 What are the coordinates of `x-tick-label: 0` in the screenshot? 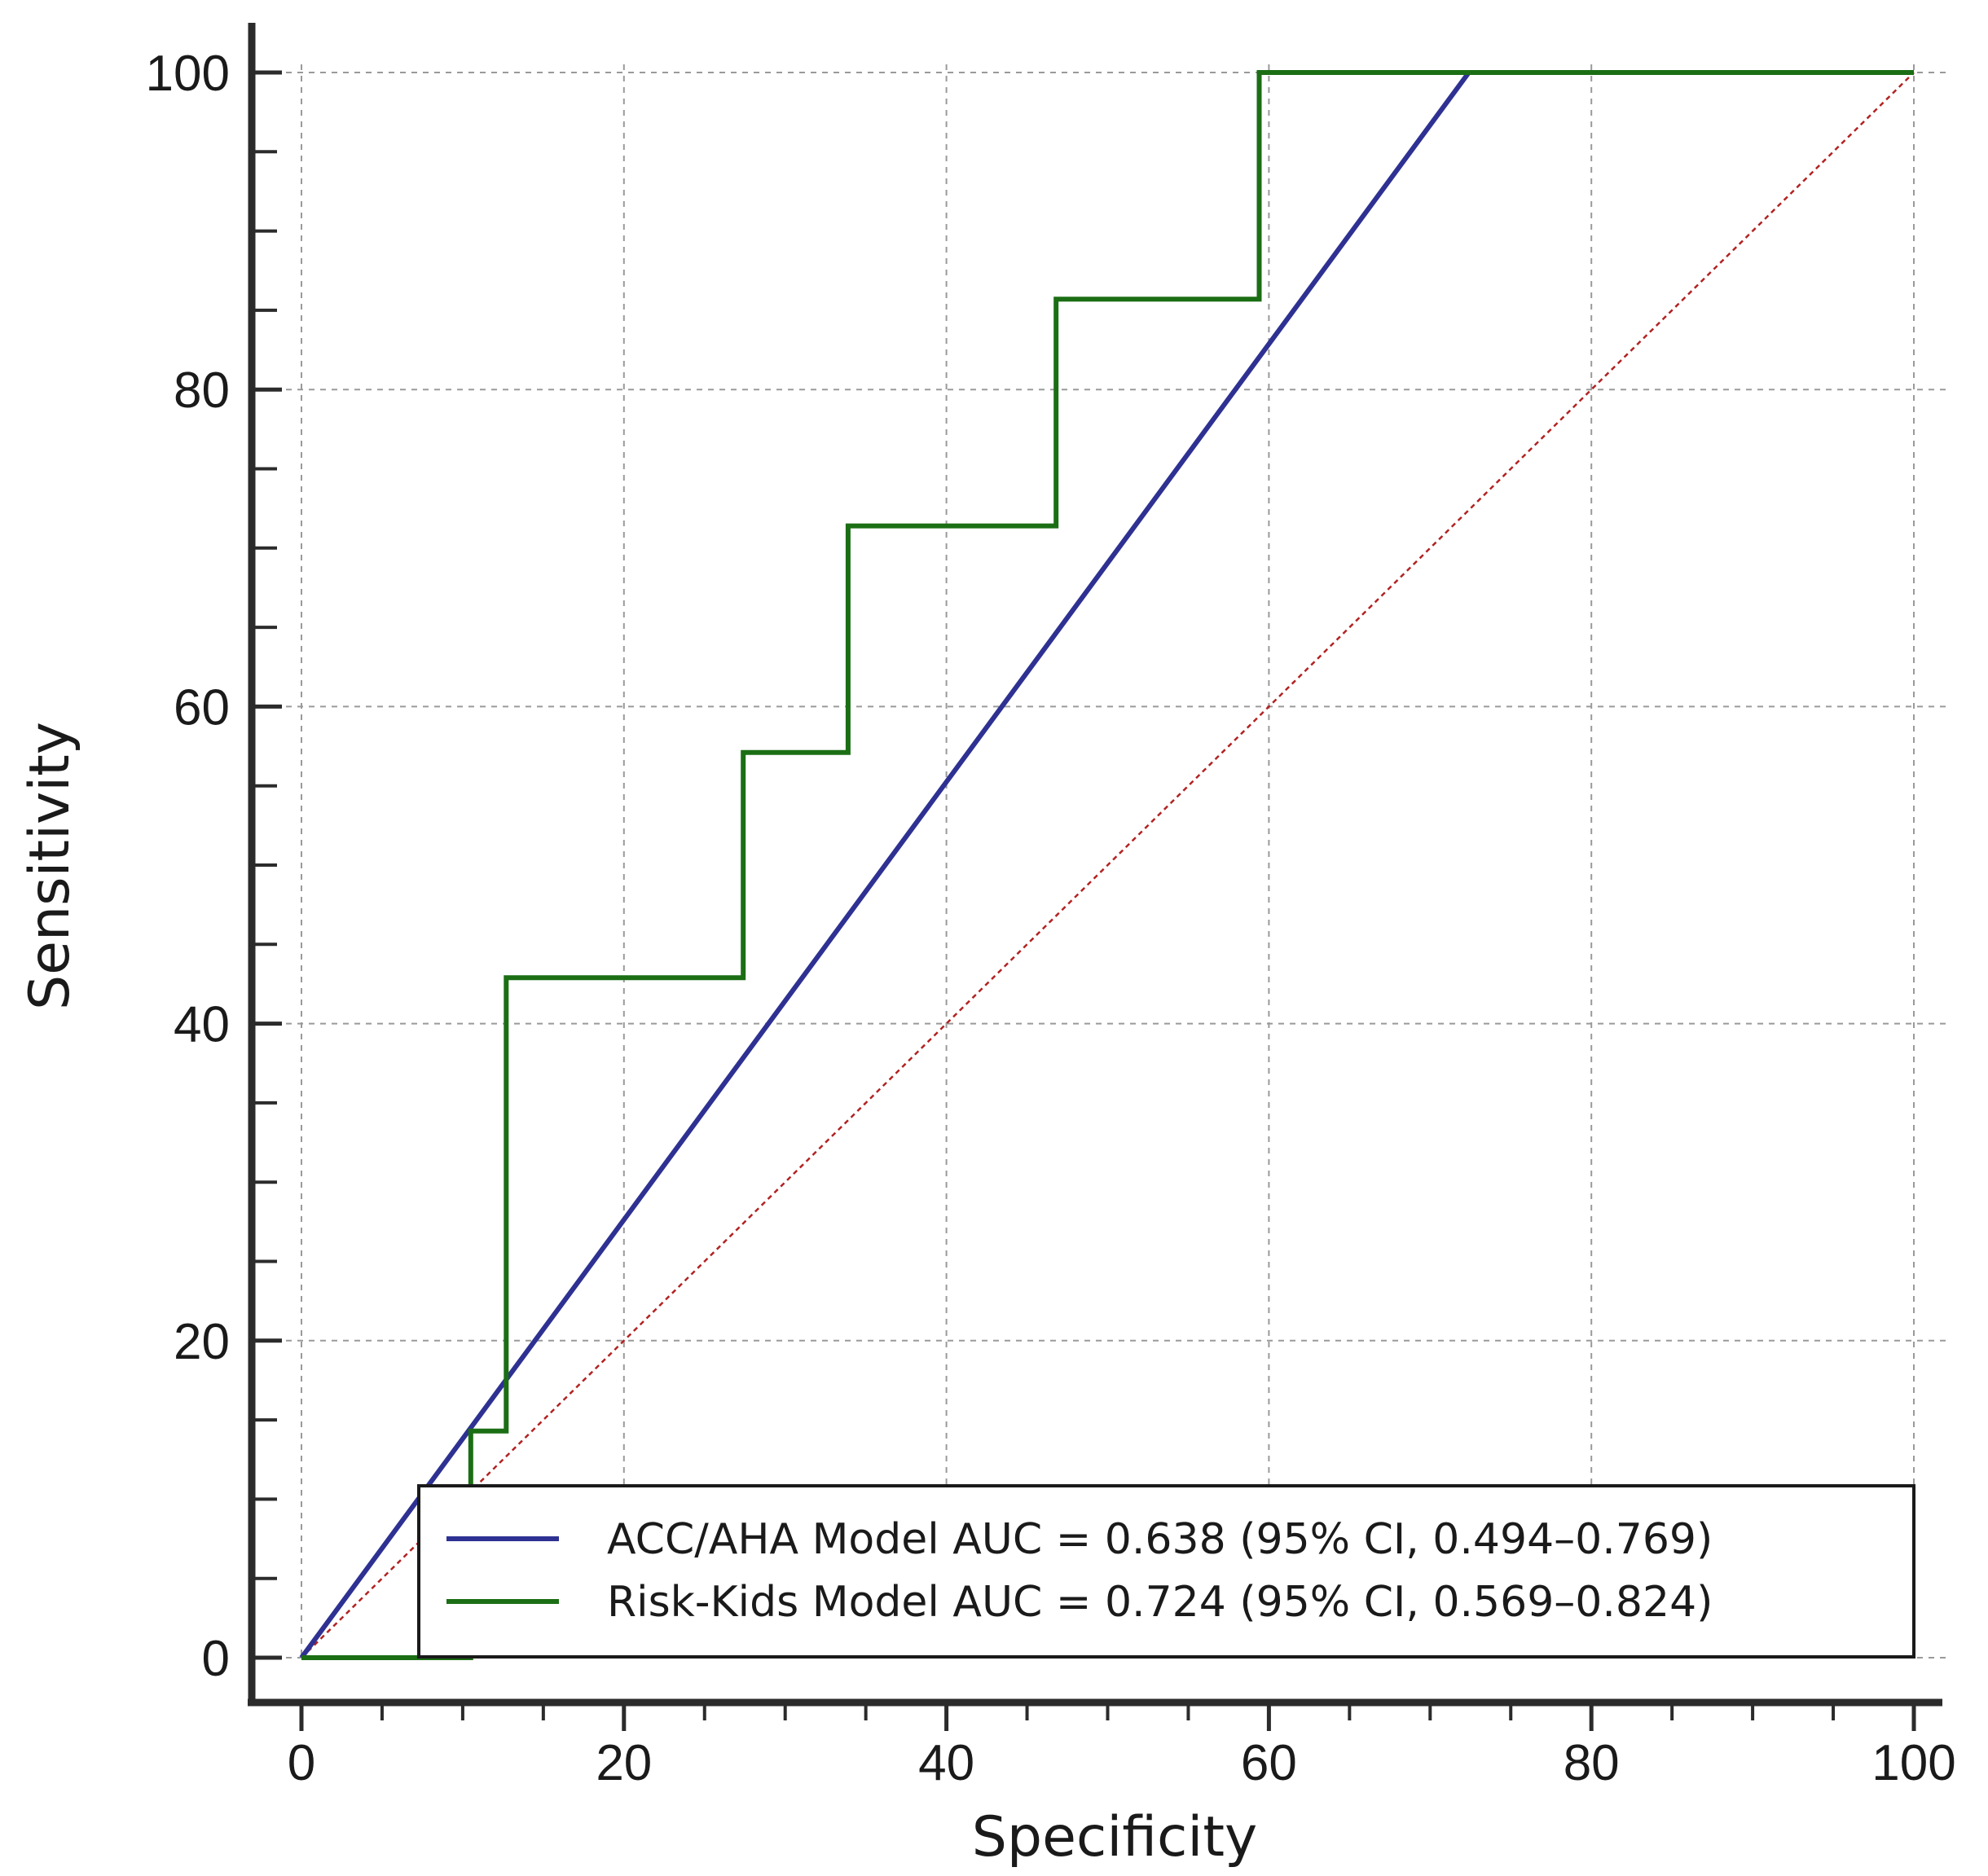 It's located at (301, 1763).